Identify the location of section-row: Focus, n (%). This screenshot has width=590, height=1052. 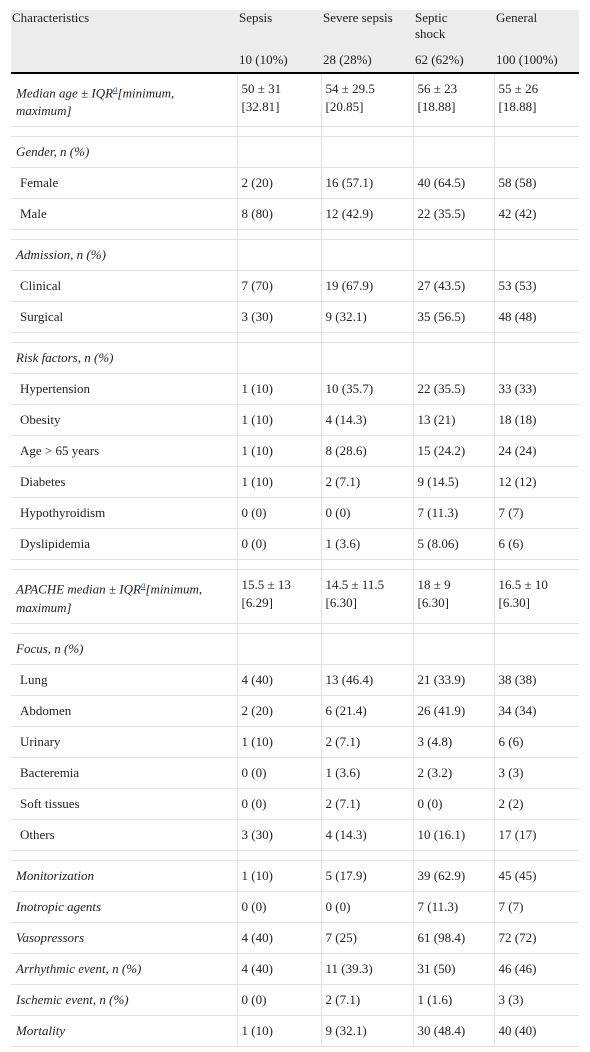
(295, 649).